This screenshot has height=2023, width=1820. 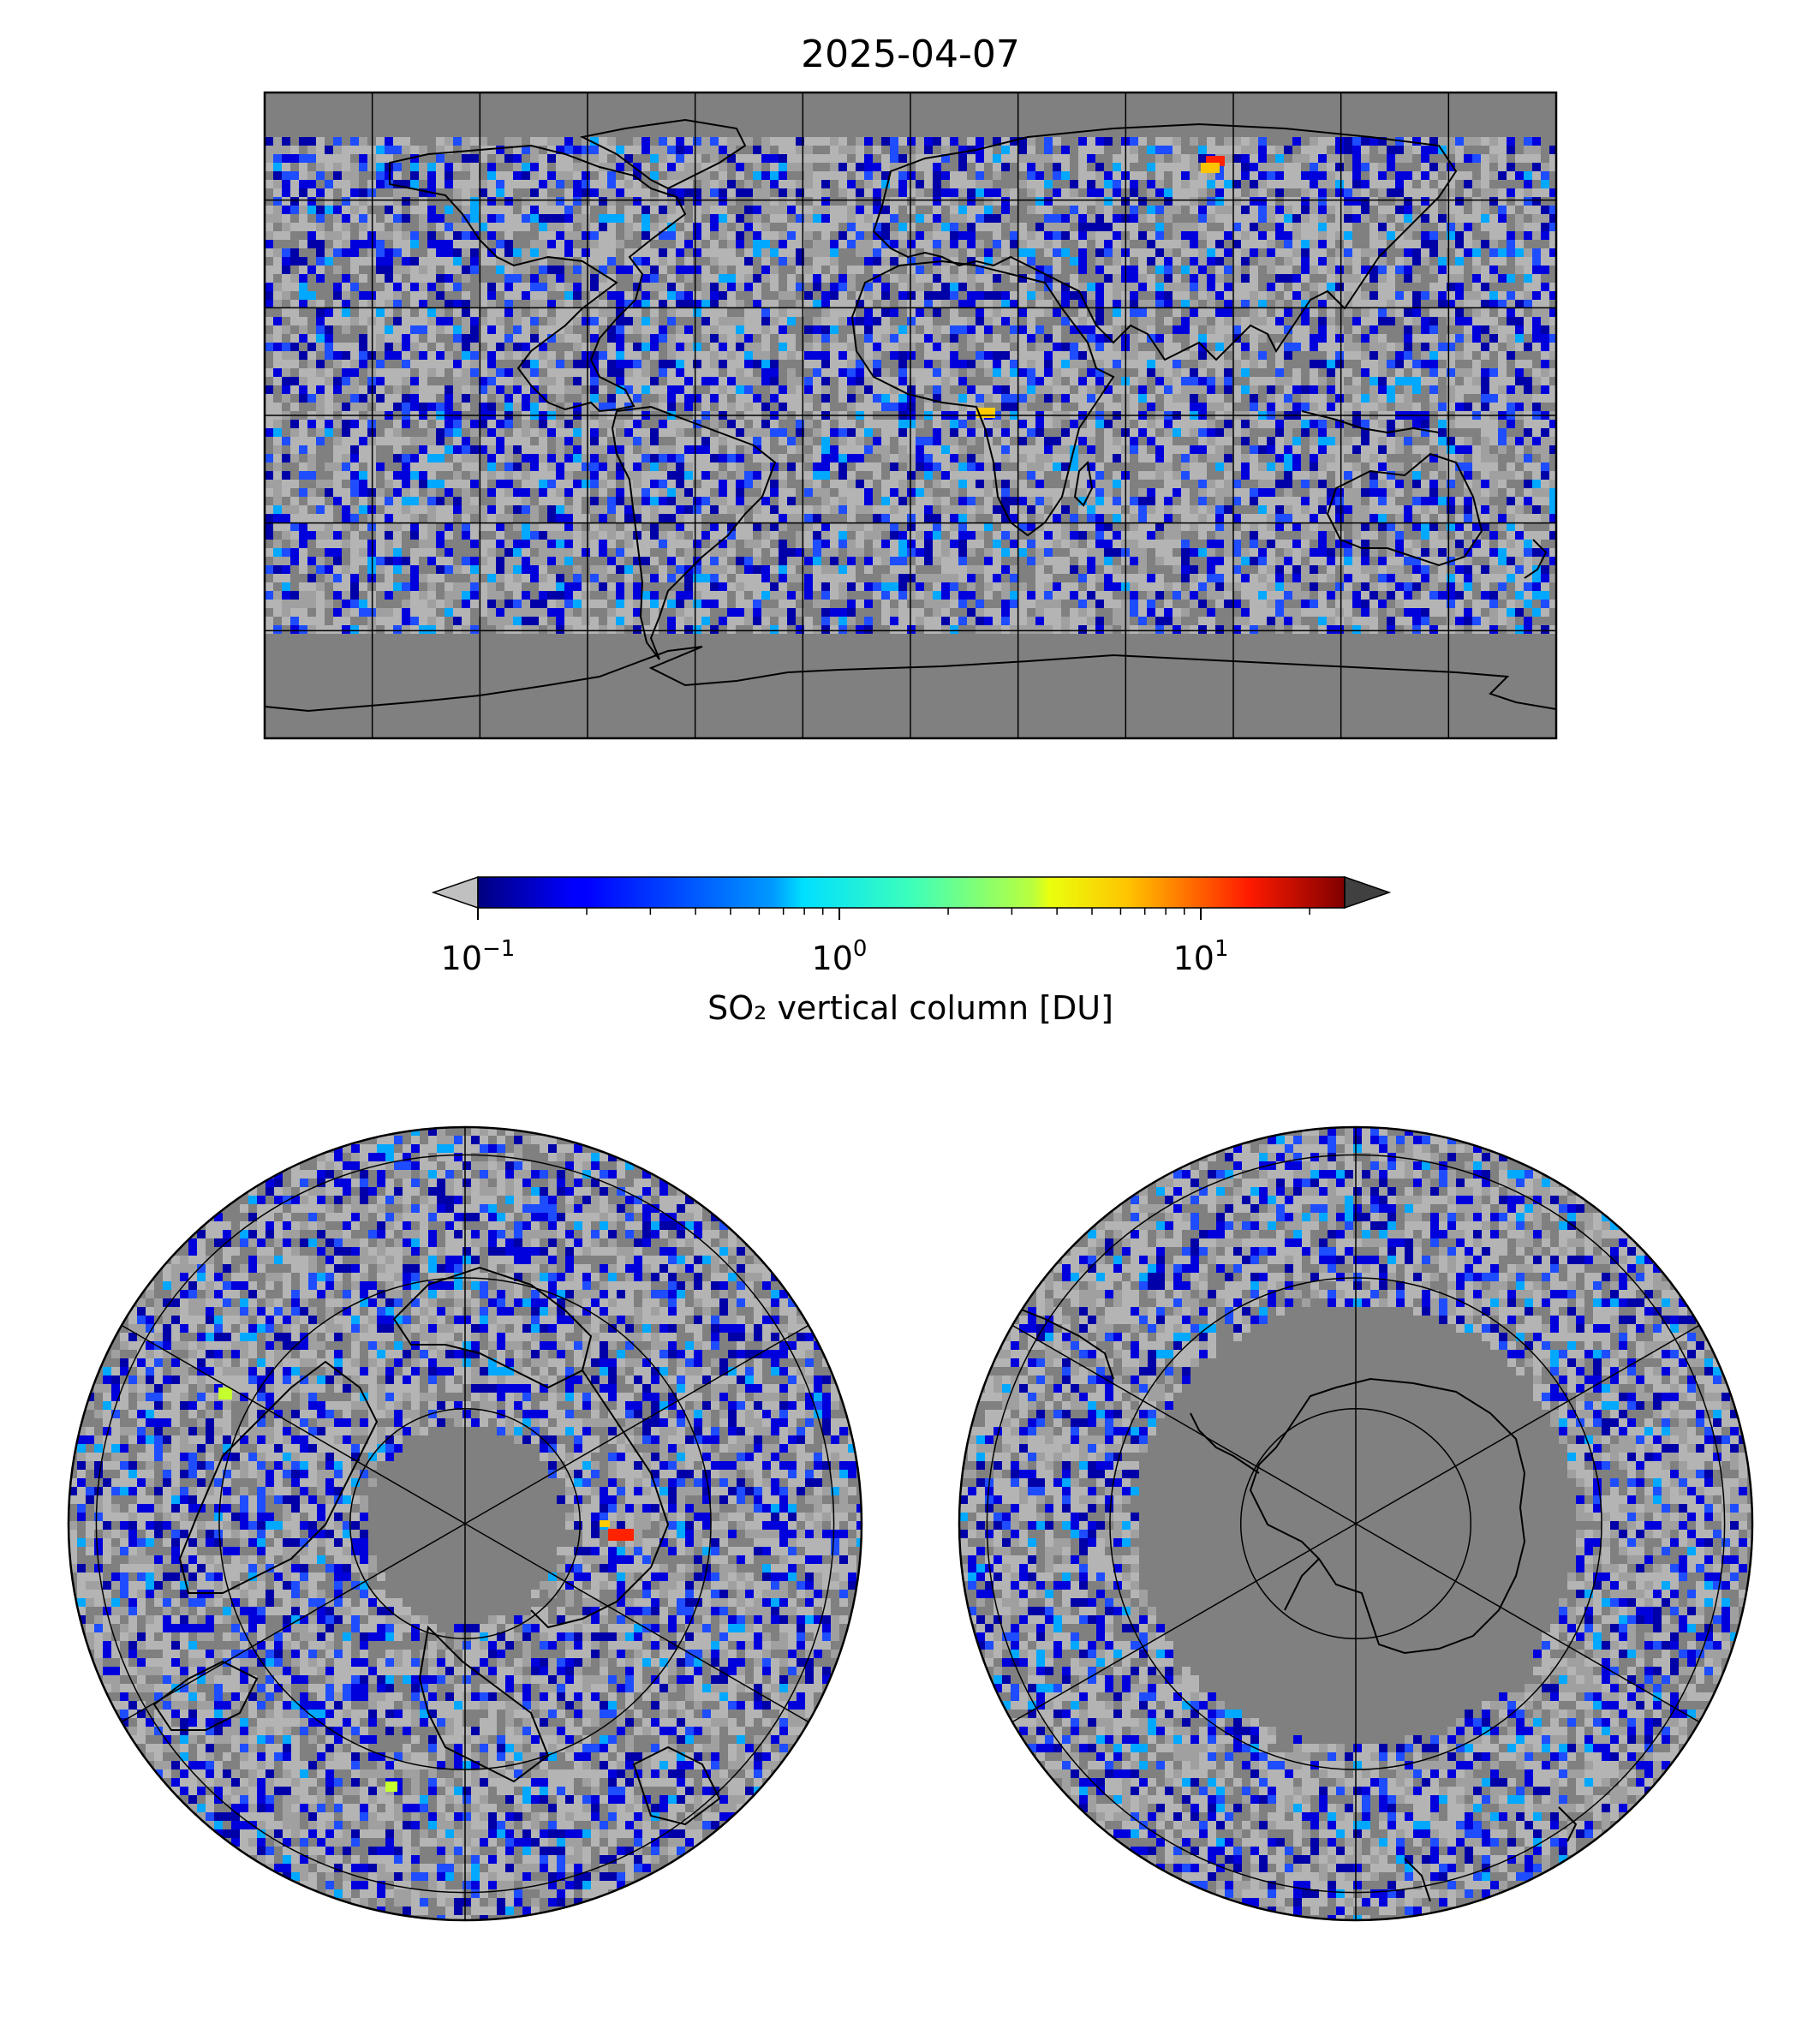 I want to click on colorbar-tick-label: 10⁻¹, so click(x=478, y=956).